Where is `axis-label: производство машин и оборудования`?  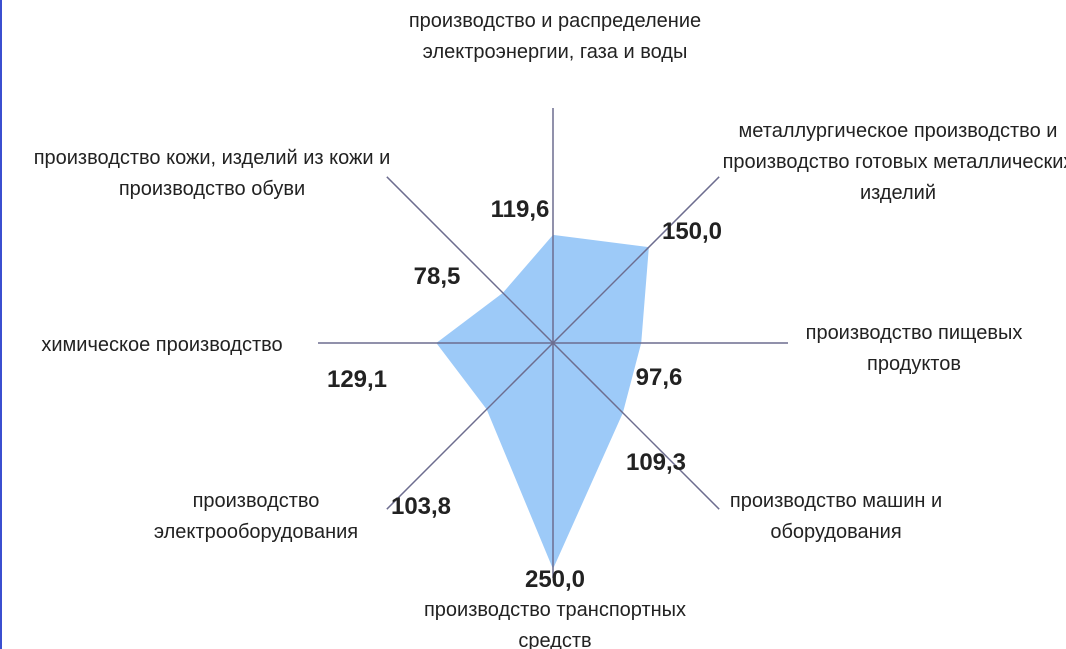 axis-label: производство машин и оборудования is located at coordinates (836, 516).